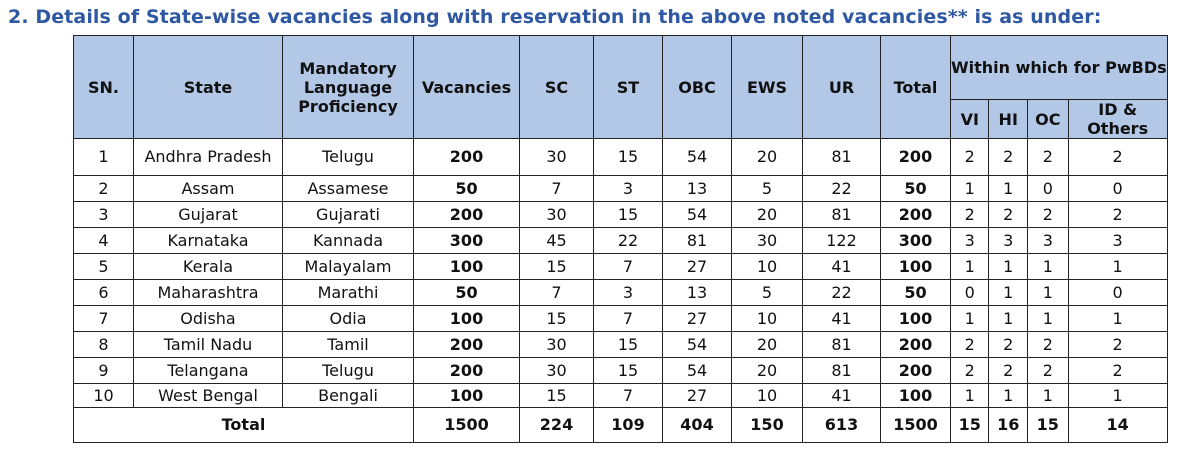 The image size is (1200, 460). I want to click on col-header-sn: SN., so click(103, 87).